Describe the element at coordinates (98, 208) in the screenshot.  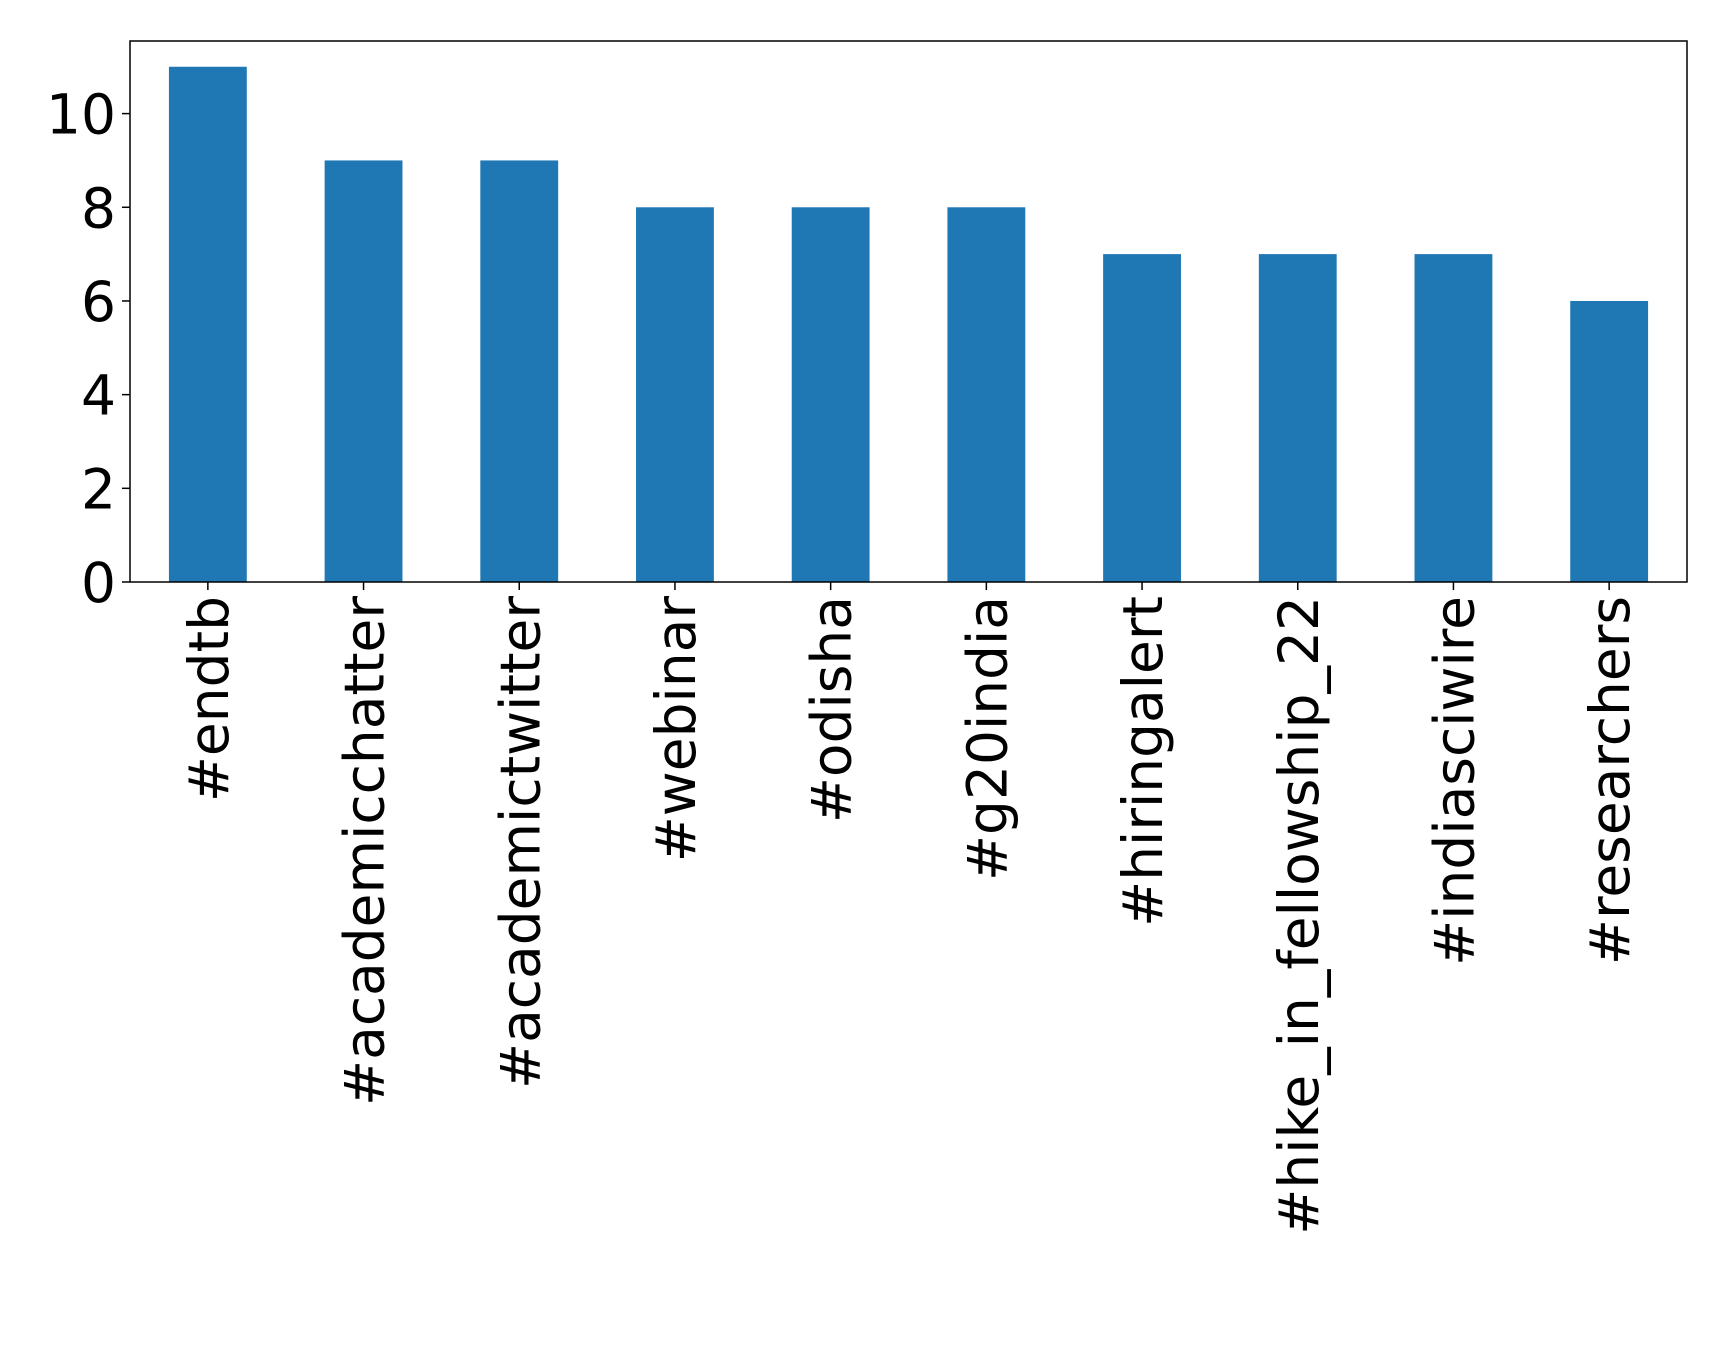
I see `y-tick-label: 8` at that location.